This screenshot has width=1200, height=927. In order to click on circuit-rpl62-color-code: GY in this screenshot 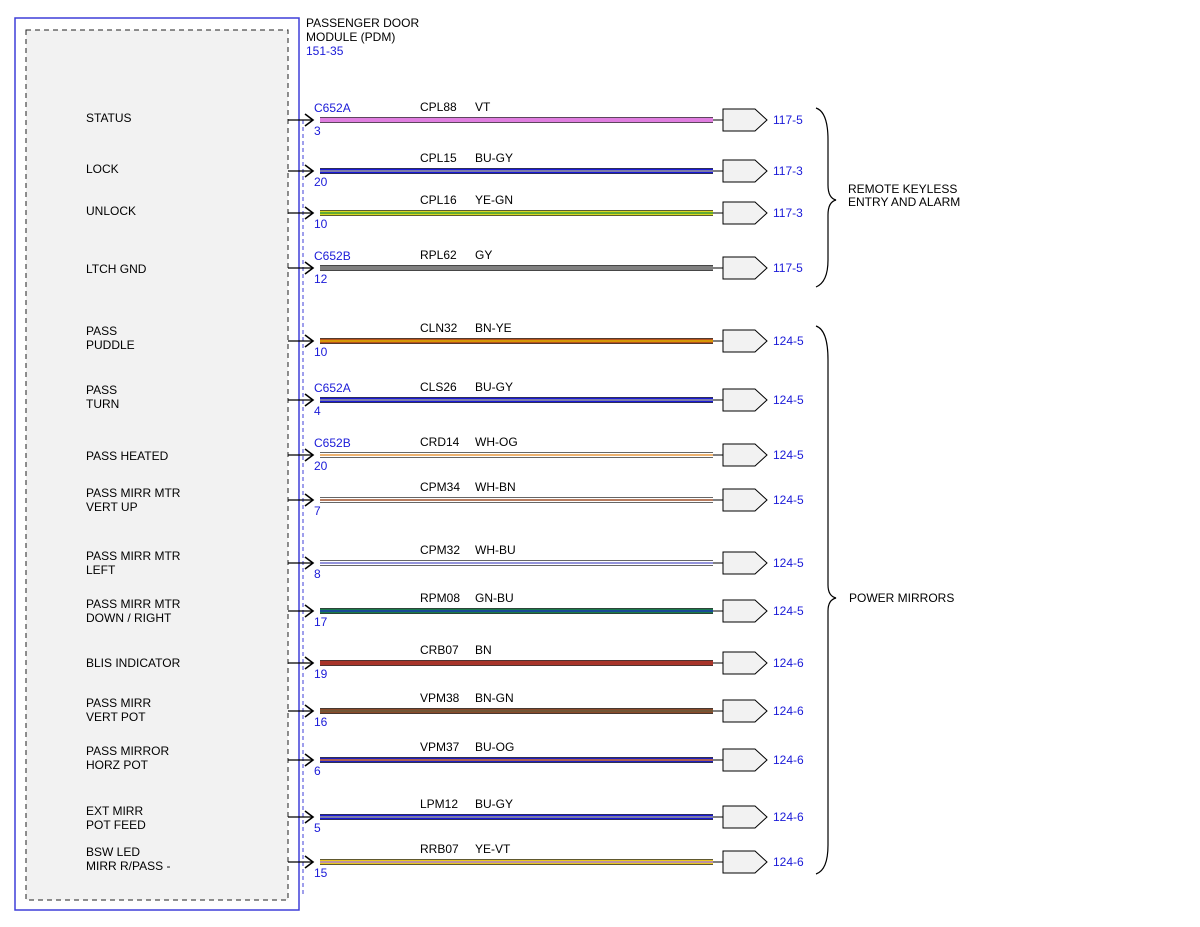, I will do `click(483, 255)`.